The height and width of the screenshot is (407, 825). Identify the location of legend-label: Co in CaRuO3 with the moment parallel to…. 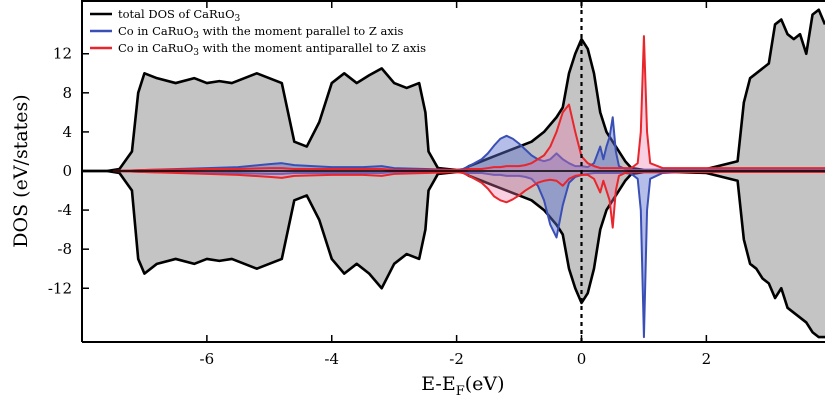
(261, 32).